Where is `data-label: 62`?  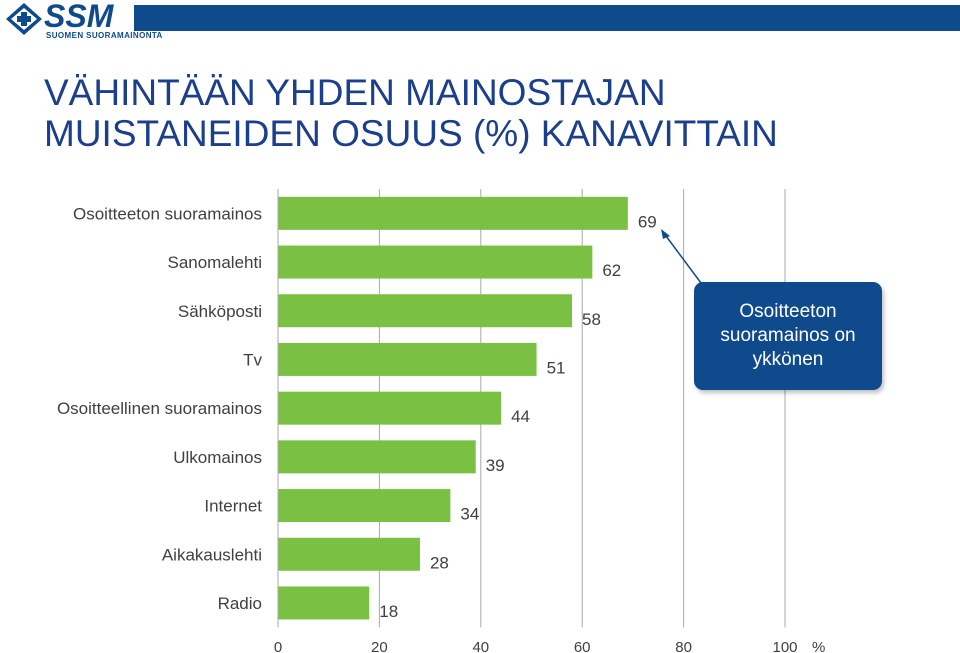
data-label: 62 is located at coordinates (611, 270).